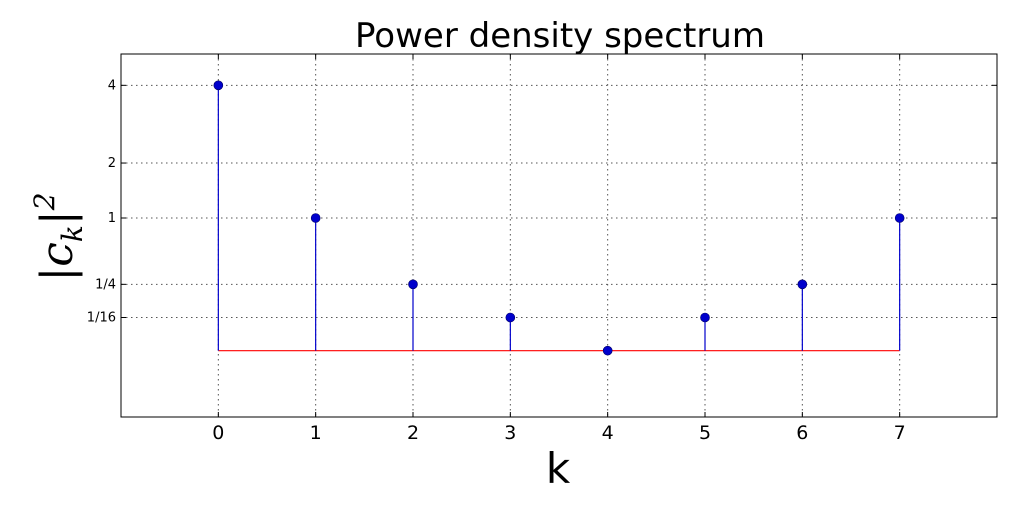 Image resolution: width=1015 pixels, height=515 pixels. I want to click on x-tick-label: 0, so click(218, 433).